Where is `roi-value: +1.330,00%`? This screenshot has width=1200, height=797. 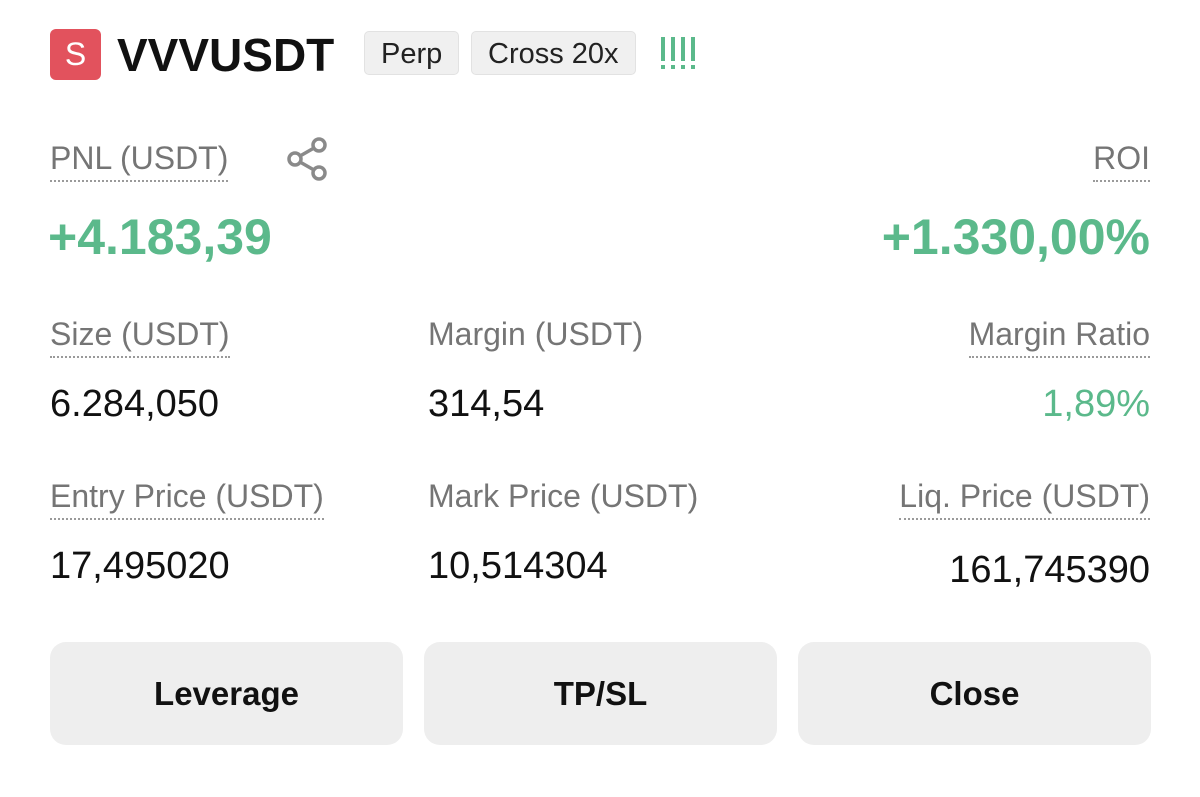
roi-value: +1.330,00% is located at coordinates (1015, 237).